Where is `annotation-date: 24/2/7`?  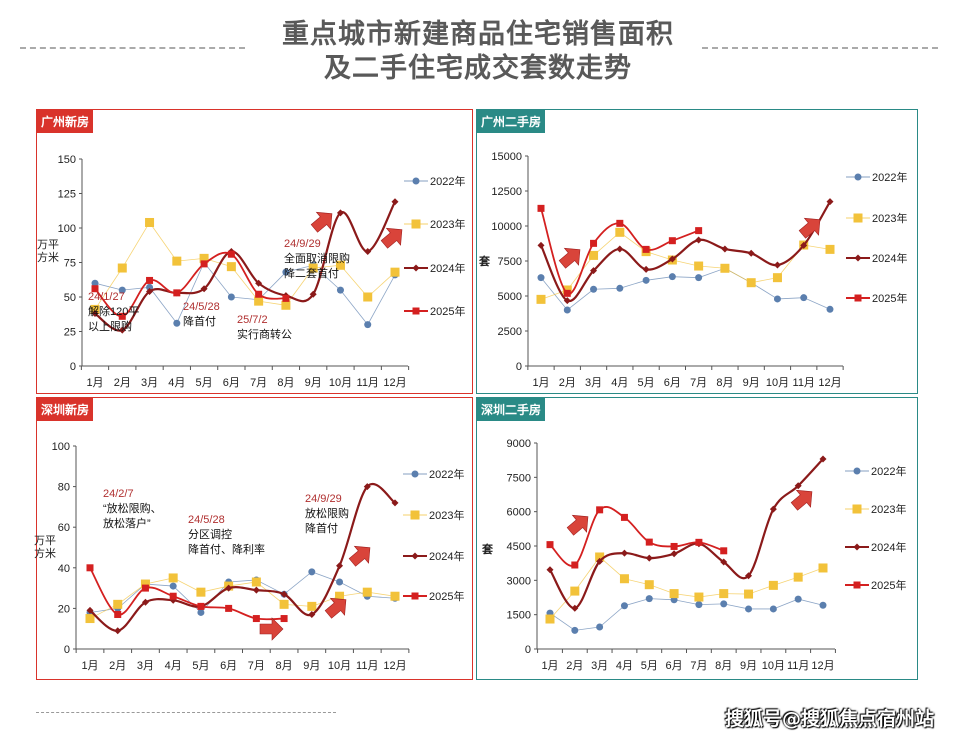 annotation-date: 24/2/7 is located at coordinates (118, 494).